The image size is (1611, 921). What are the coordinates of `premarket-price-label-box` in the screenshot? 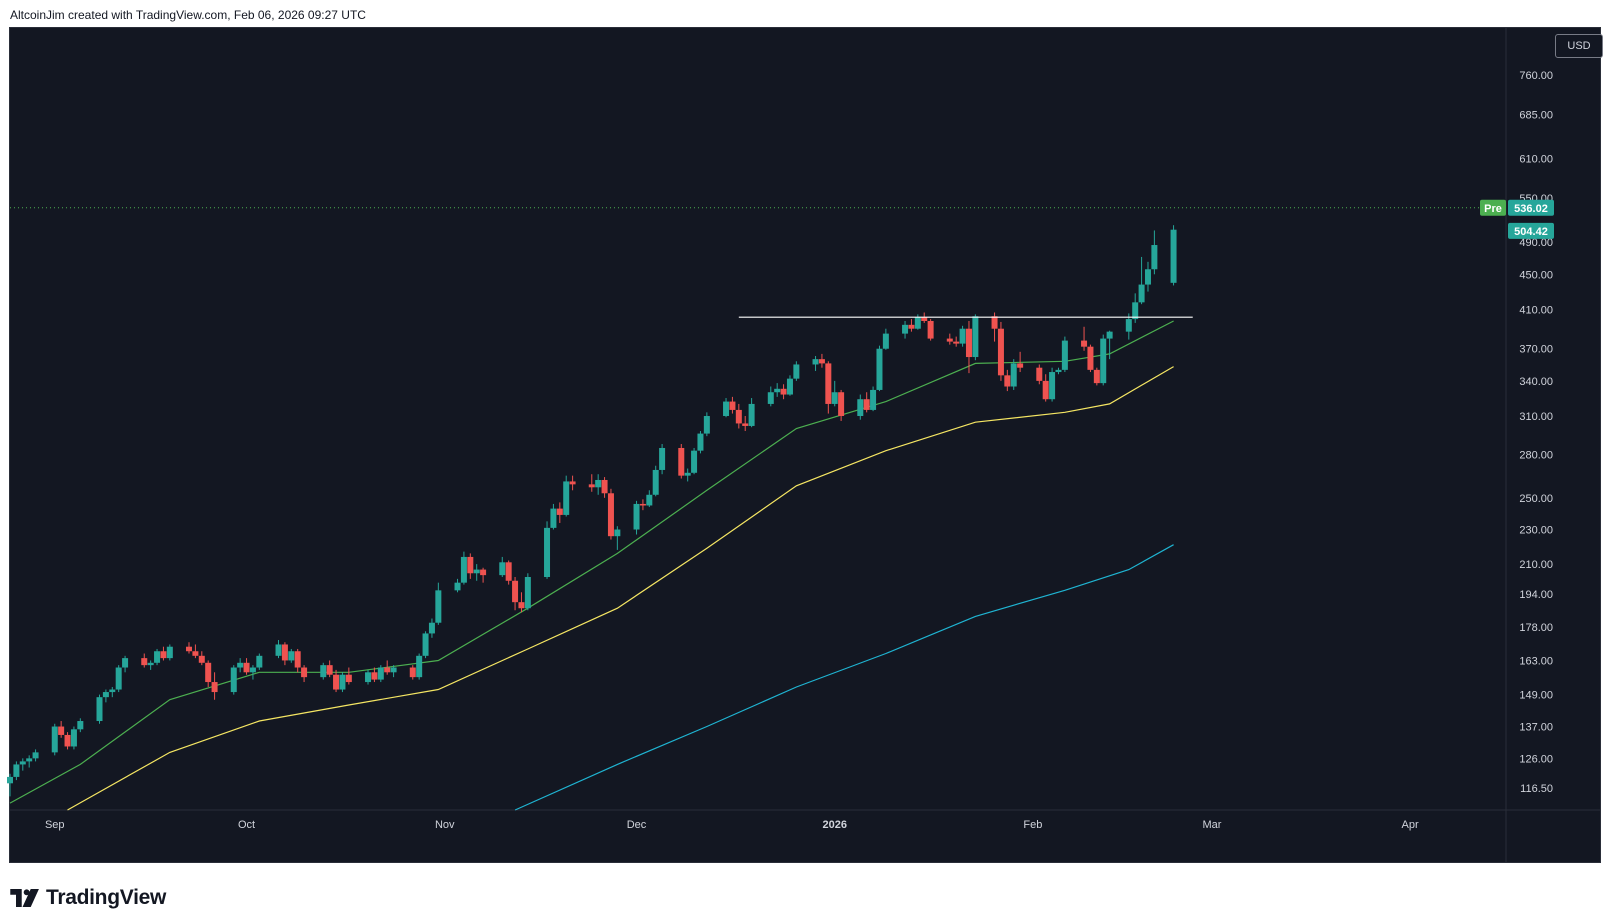 It's located at (1531, 207).